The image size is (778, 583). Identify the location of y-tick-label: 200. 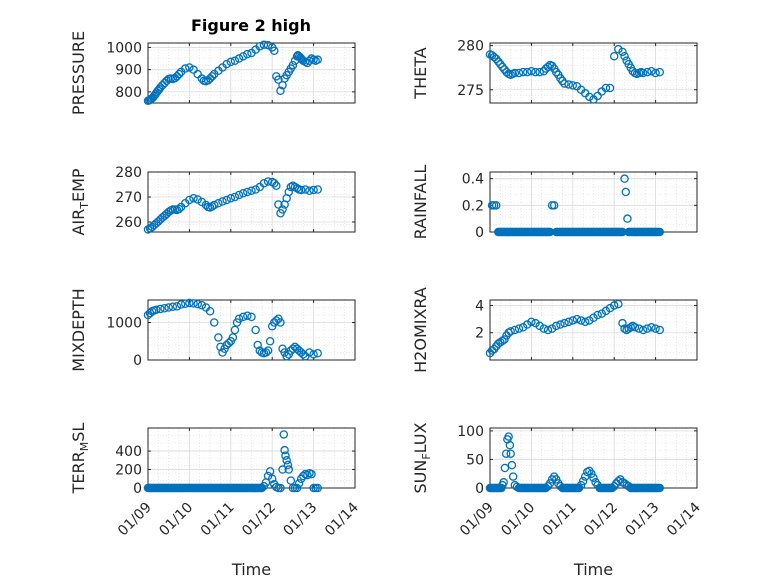
(128, 471).